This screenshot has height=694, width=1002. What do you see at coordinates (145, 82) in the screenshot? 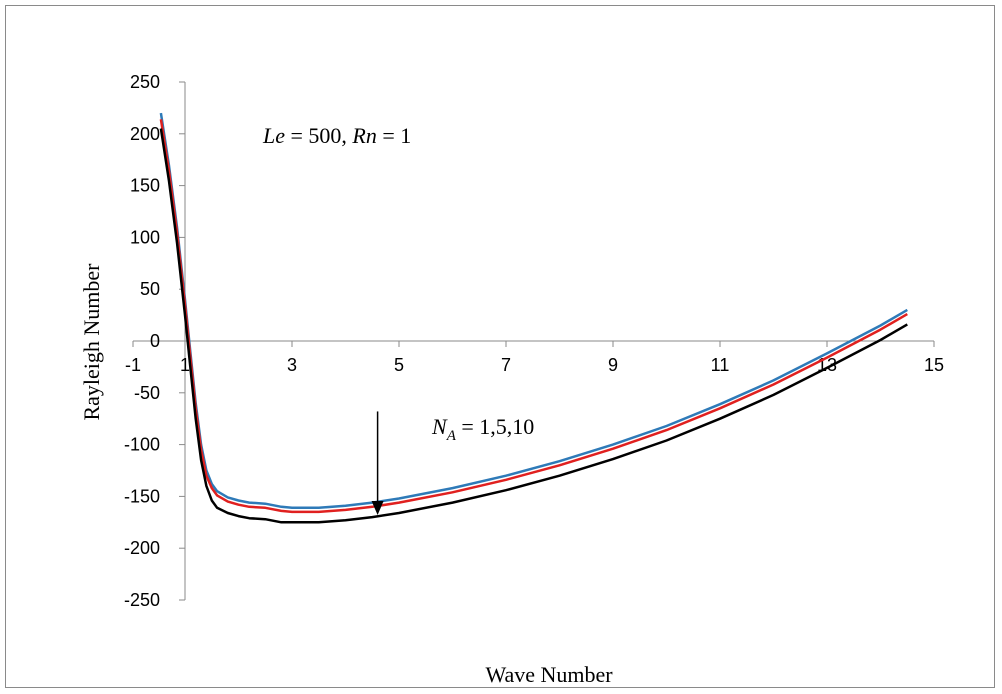
I see `y-tick-label: 250` at bounding box center [145, 82].